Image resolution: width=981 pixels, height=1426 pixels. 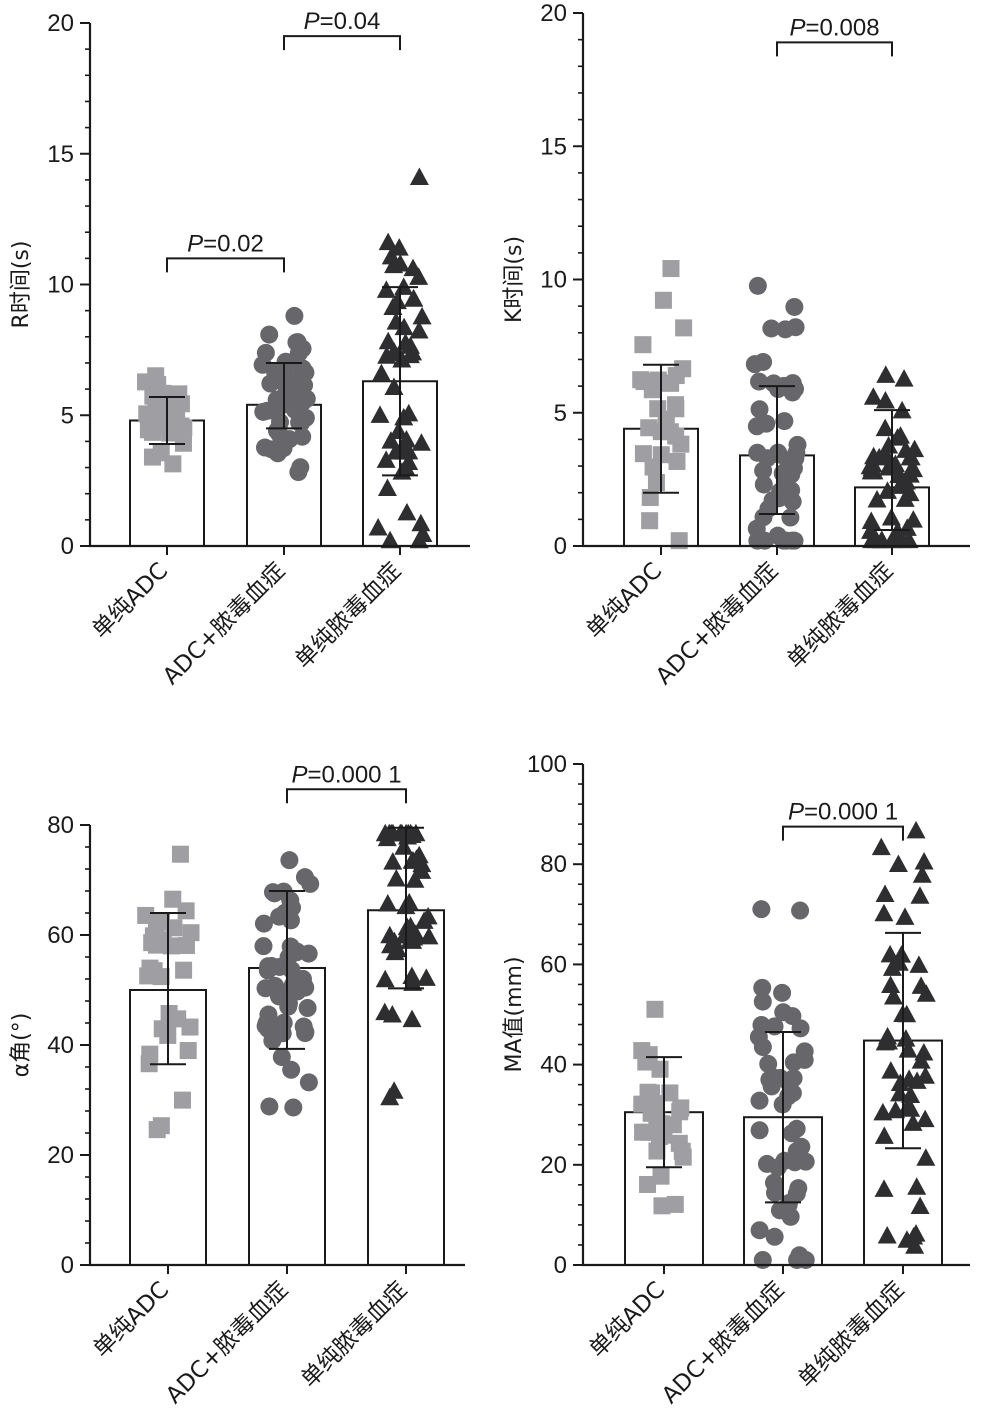 I want to click on y-axis-title: MA值(mm), so click(x=514, y=1014).